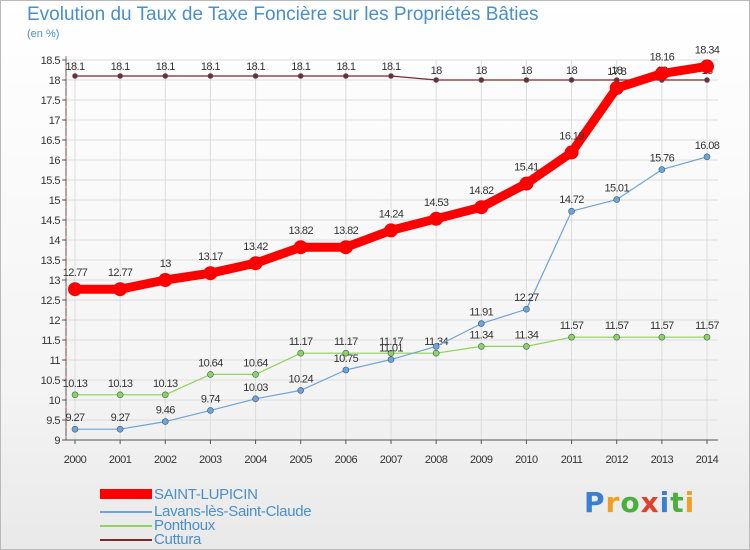 Image resolution: width=750 pixels, height=550 pixels. Describe the element at coordinates (346, 460) in the screenshot. I see `x-tick-label-2006: 2006` at that location.